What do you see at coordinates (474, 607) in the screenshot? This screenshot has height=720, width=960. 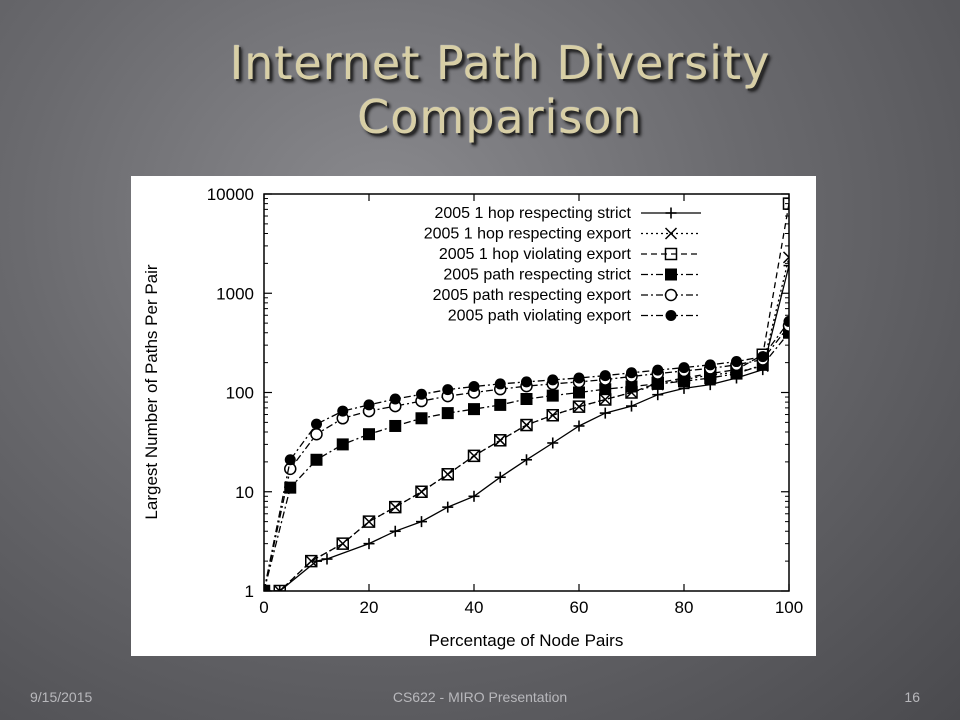 I see `x-tick-label: 40` at bounding box center [474, 607].